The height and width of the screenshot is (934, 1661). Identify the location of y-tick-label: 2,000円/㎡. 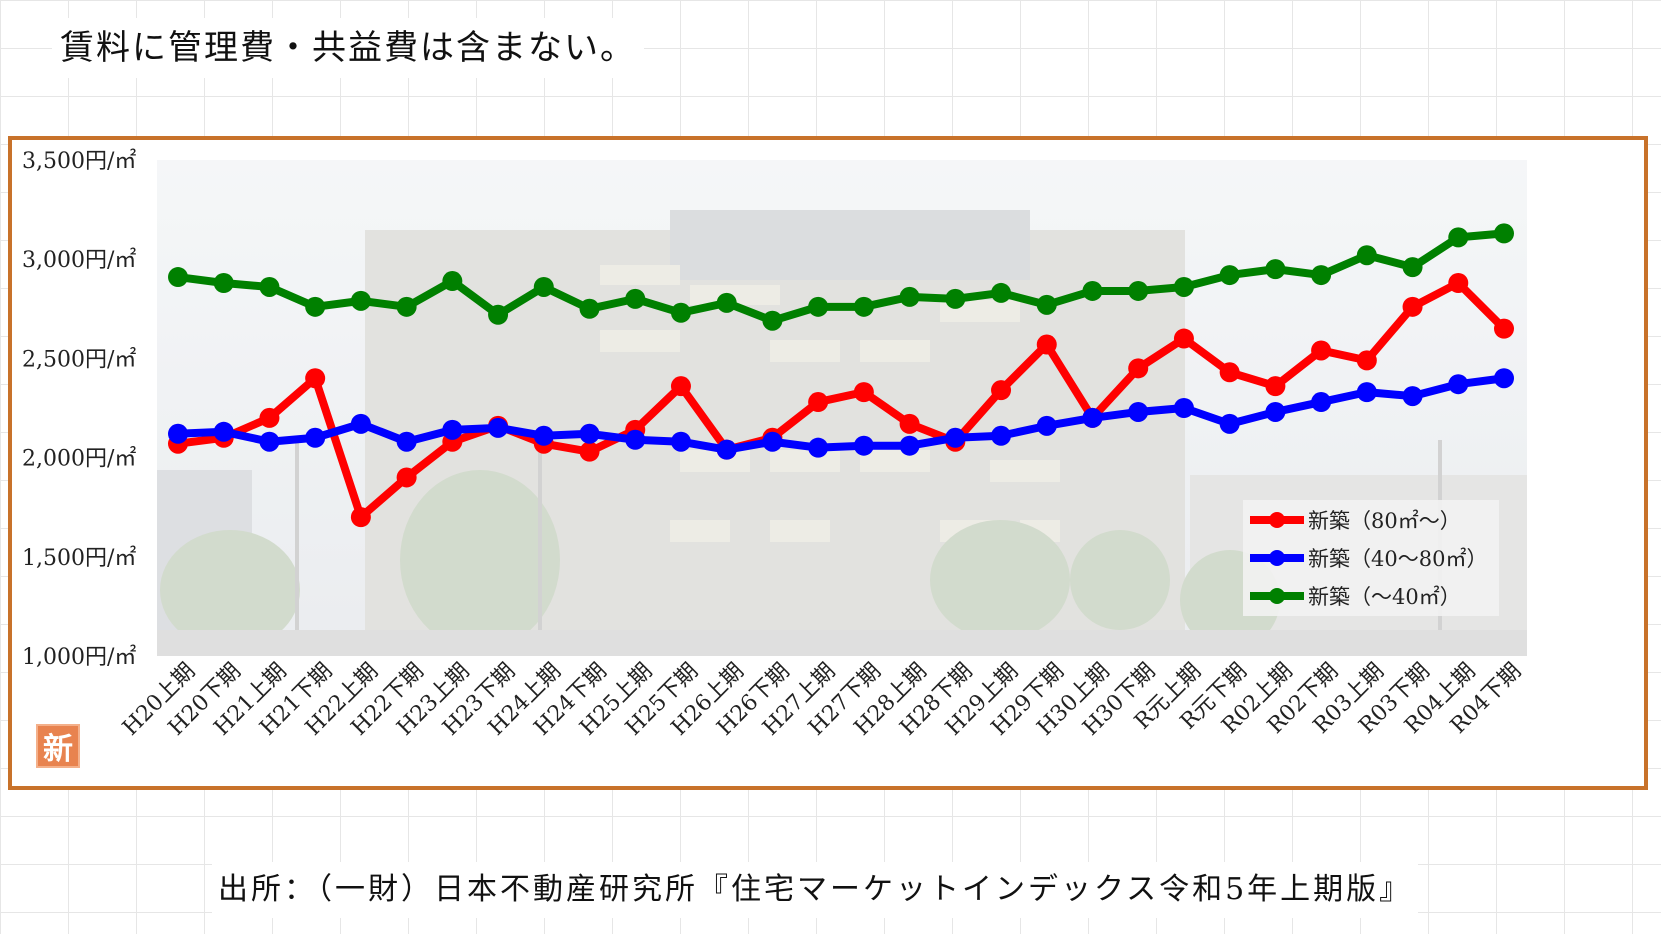
(79, 459).